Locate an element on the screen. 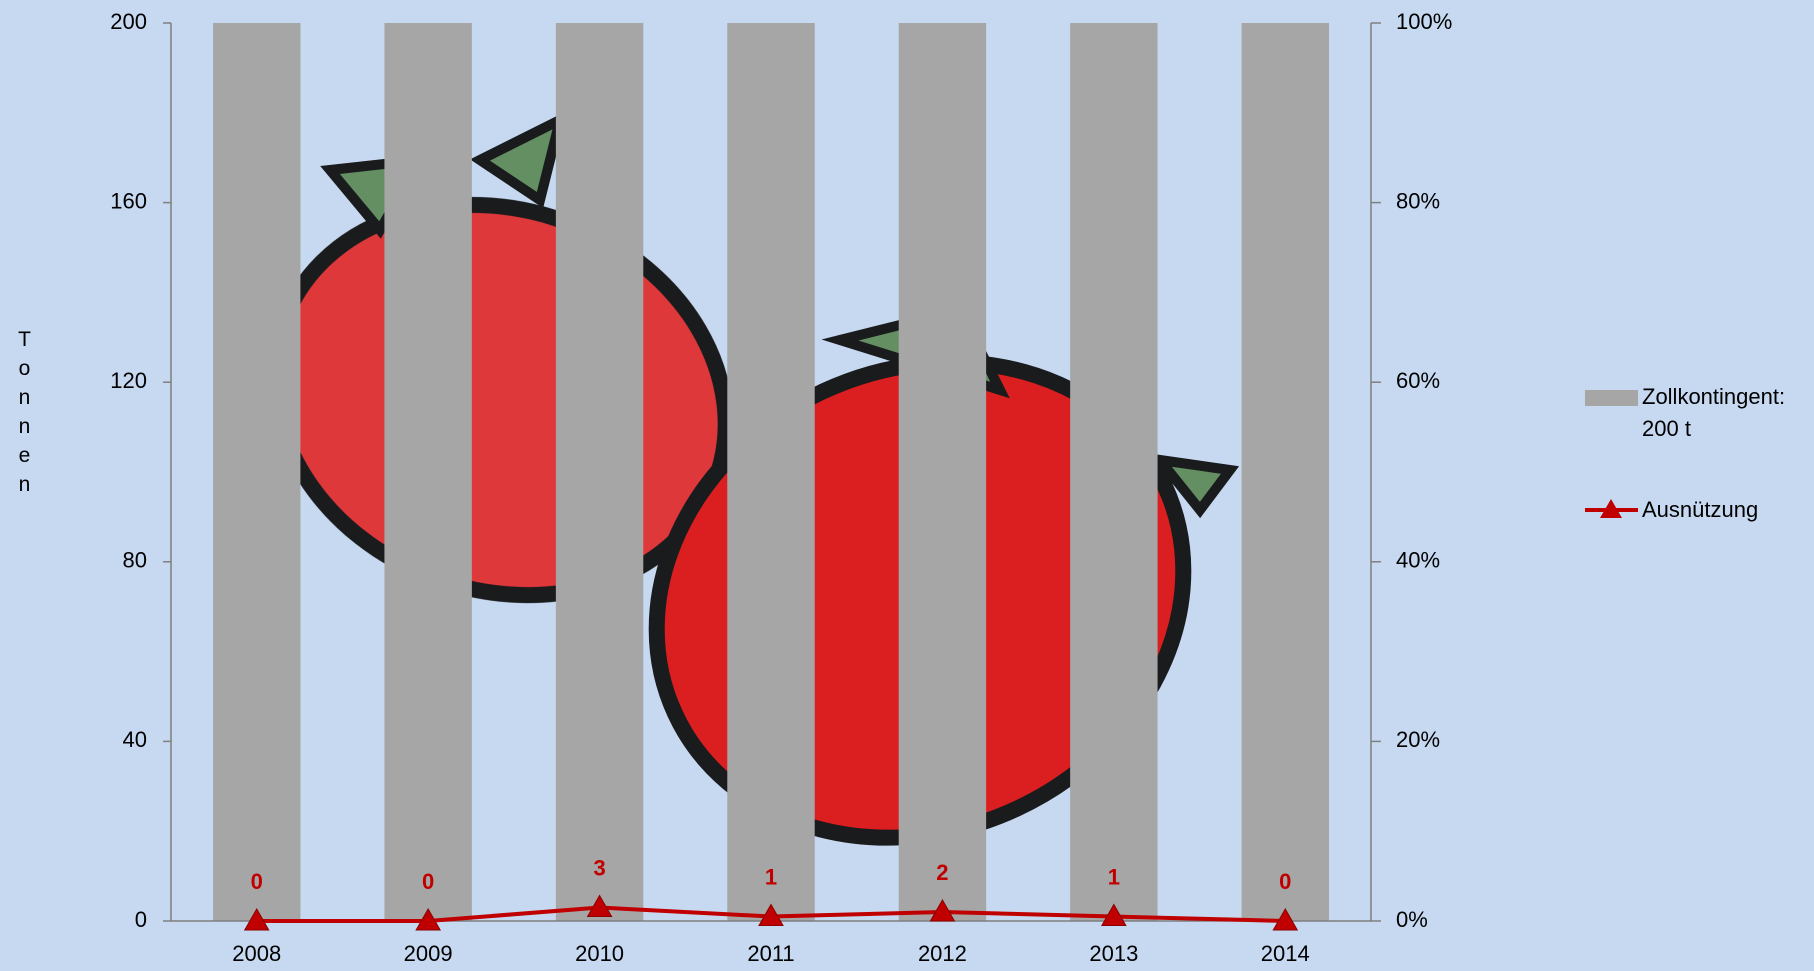 This screenshot has height=971, width=1814. y-tick-label: 0 is located at coordinates (141, 919).